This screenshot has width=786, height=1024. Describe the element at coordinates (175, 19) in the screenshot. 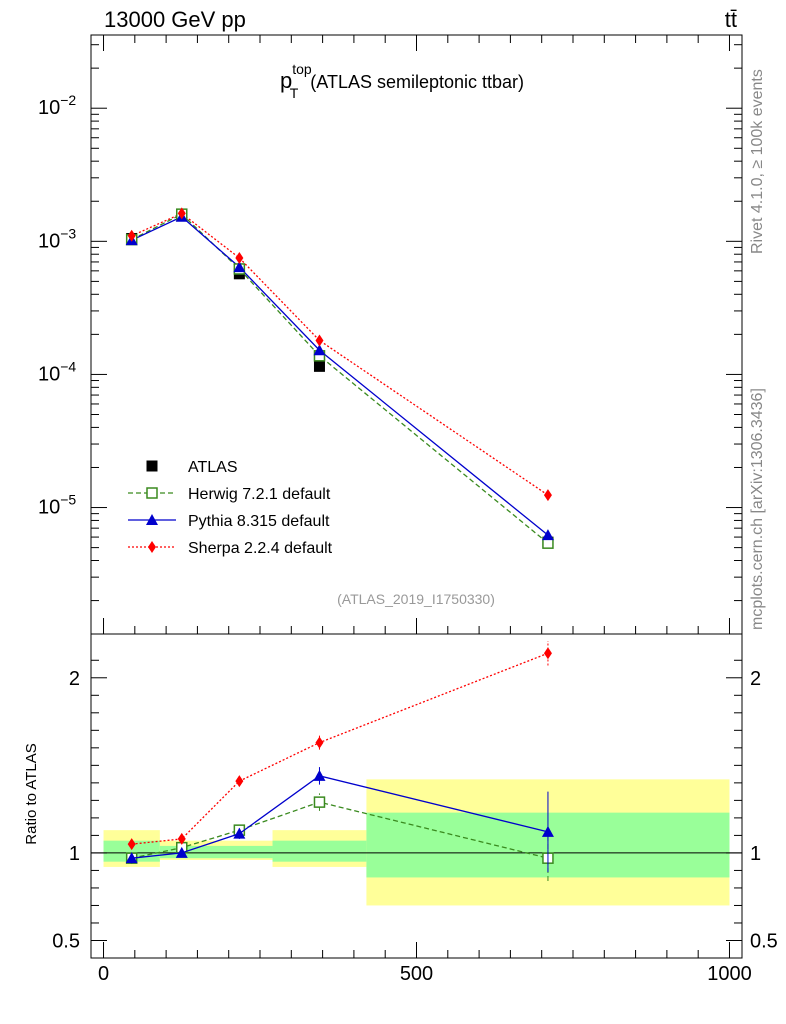

I see `header-left: 13000 GeV pp` at that location.